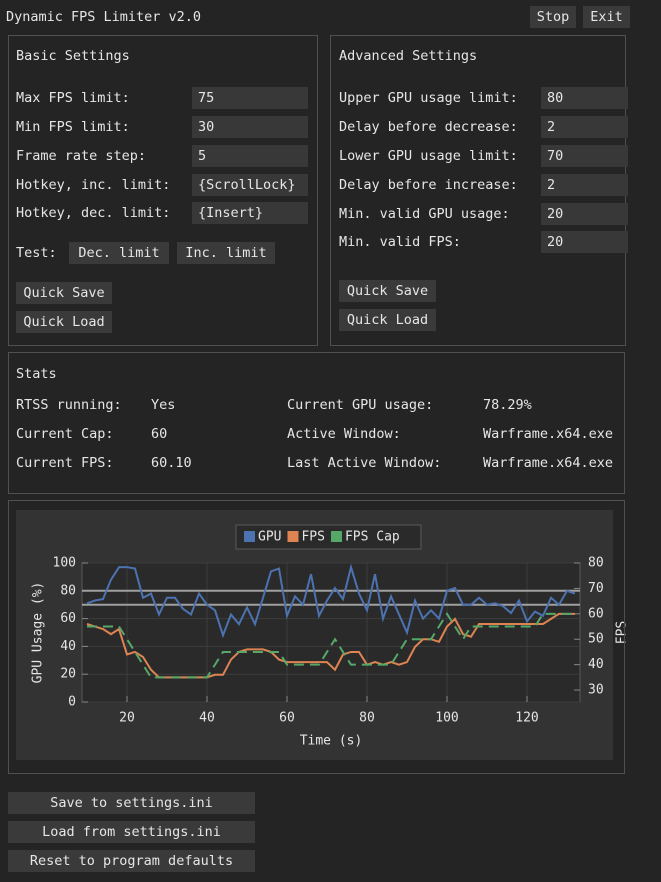 The height and width of the screenshot is (882, 661). What do you see at coordinates (424, 214) in the screenshot?
I see `field-label: Min. valid GPU usage:` at bounding box center [424, 214].